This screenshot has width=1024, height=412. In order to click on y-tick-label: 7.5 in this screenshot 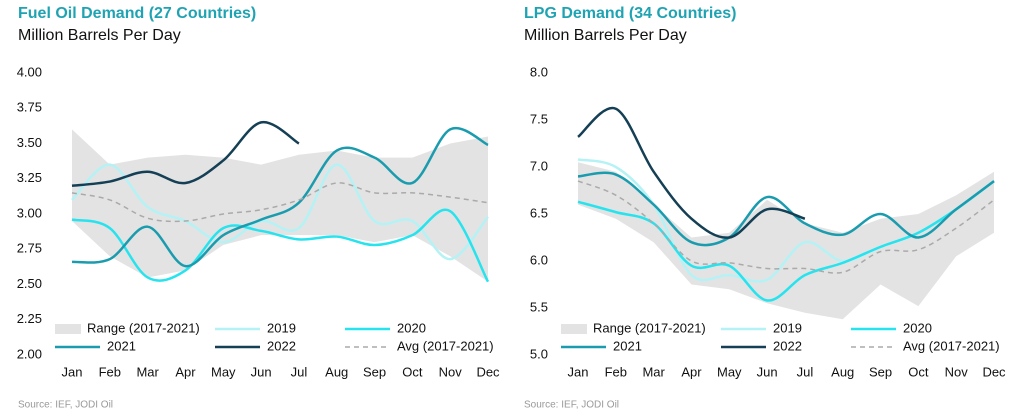, I will do `click(539, 118)`.